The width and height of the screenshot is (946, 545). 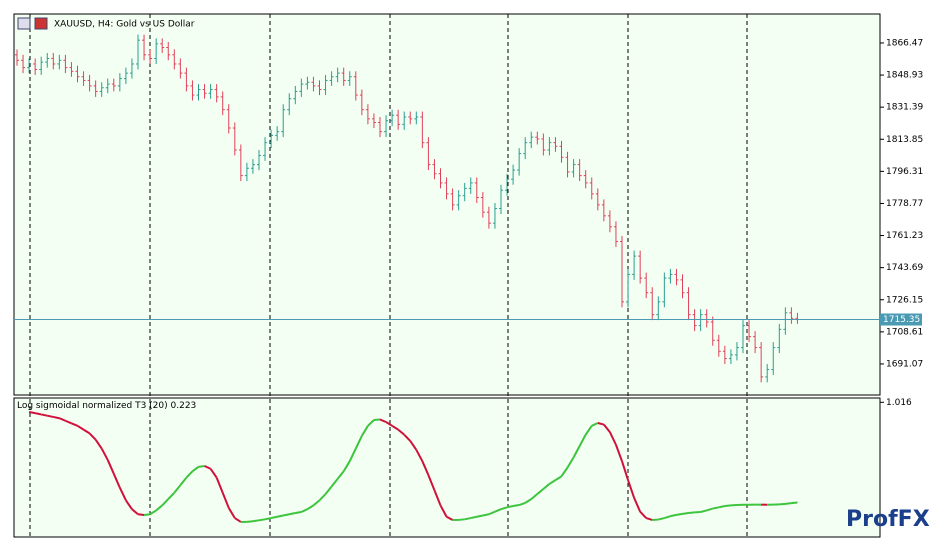 I want to click on y-tick-label: 1866.47, so click(x=904, y=43).